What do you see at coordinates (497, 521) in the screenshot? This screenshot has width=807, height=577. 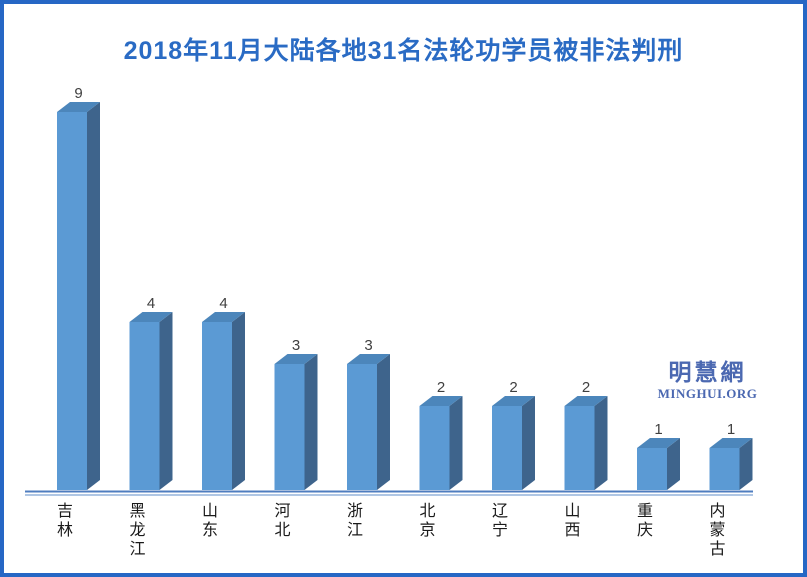 I see `x-axis-label: 辽宁` at bounding box center [497, 521].